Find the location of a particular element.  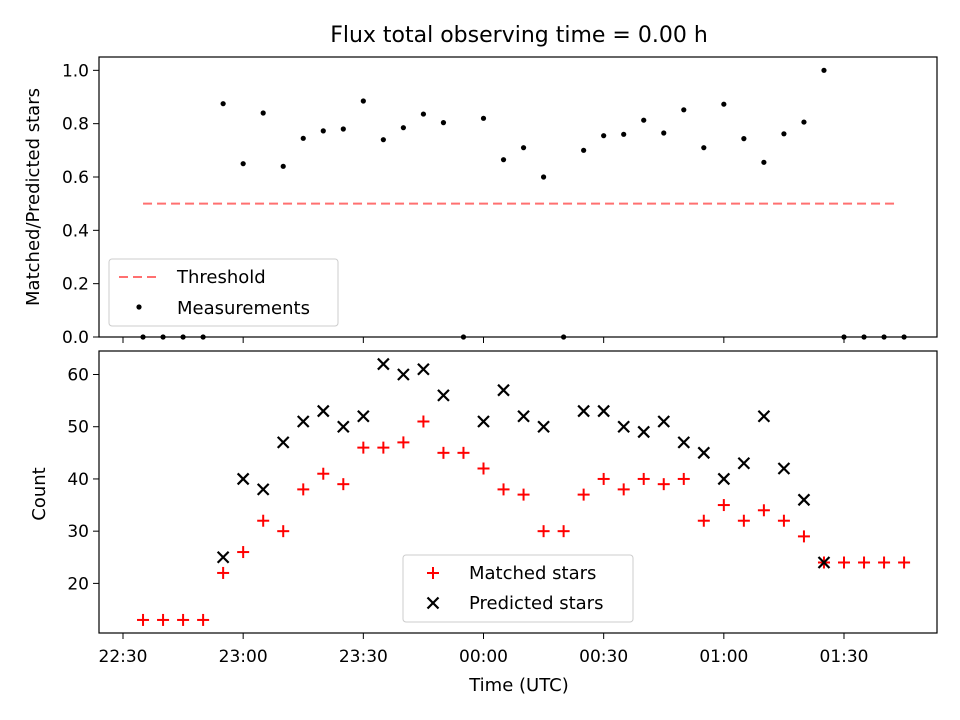

x-axis-label: Time (UTC) is located at coordinates (518, 685).